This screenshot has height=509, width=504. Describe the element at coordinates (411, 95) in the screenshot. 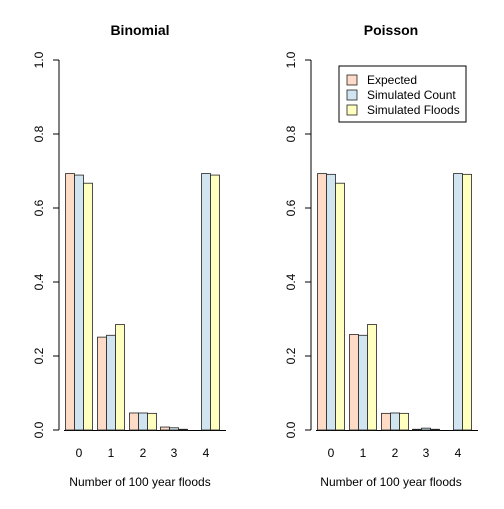

I see `legend-label: Simulated Count` at that location.